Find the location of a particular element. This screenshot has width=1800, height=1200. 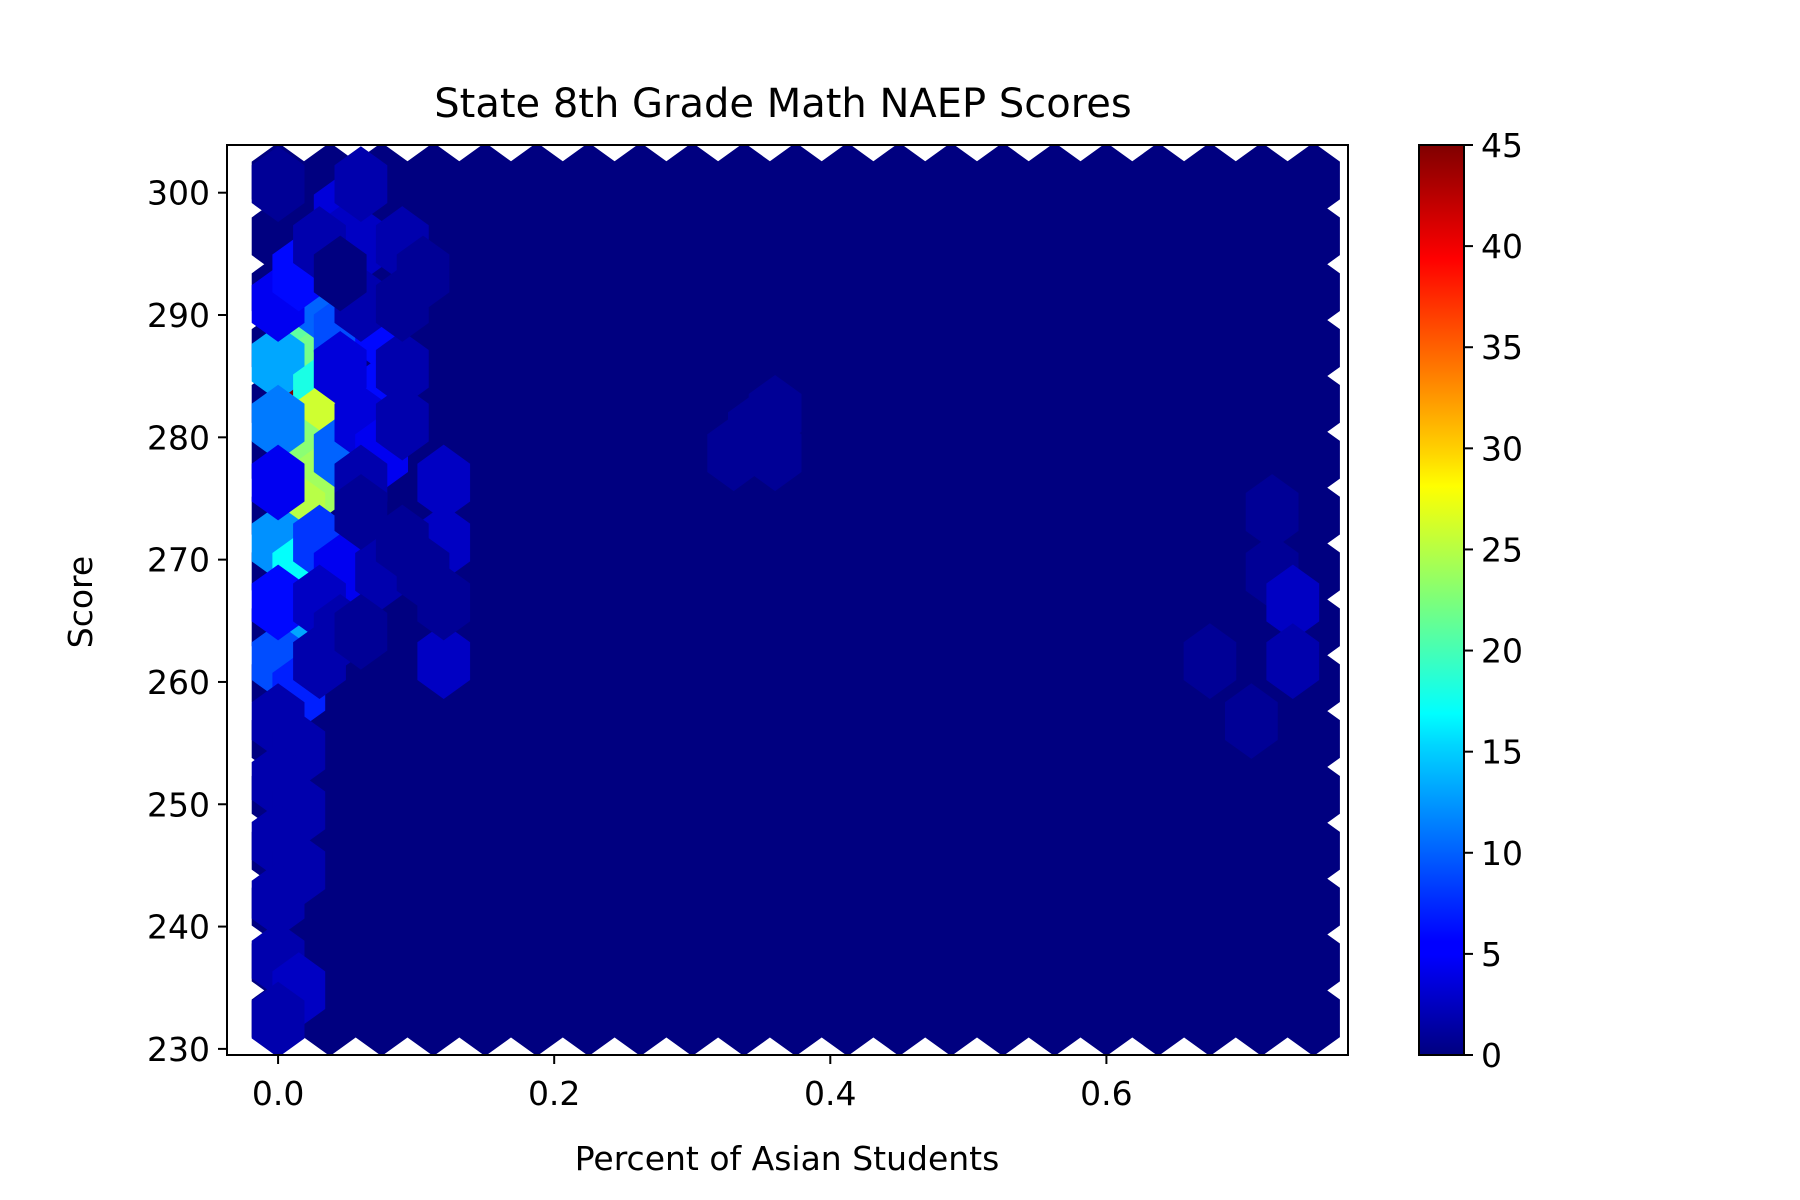

y-tick-label: 230 is located at coordinates (178, 1049).